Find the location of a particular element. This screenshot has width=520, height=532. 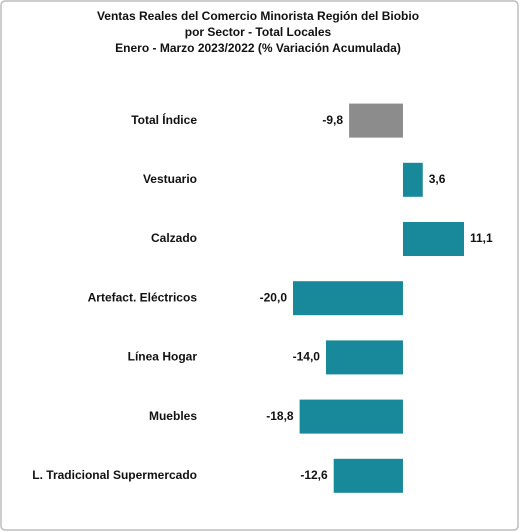

chart-title: por Sector - Total Locales is located at coordinates (258, 32).